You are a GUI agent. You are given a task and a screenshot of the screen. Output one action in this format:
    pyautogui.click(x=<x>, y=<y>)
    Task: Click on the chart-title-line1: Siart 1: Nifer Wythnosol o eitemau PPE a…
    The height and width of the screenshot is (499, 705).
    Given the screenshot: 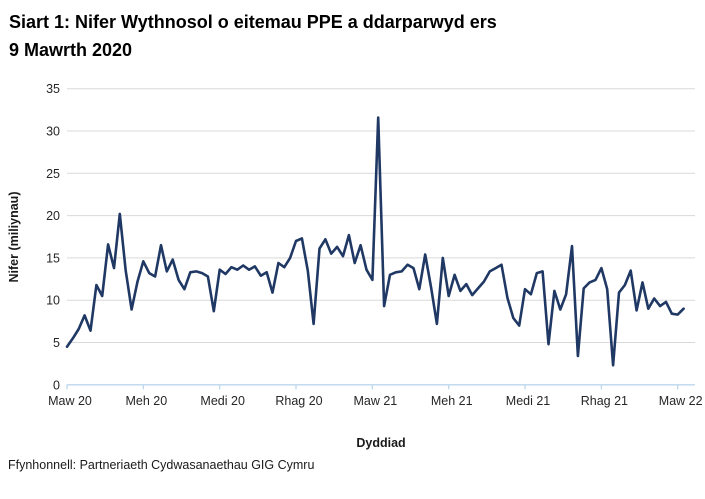 What is the action you would take?
    pyautogui.click(x=253, y=22)
    